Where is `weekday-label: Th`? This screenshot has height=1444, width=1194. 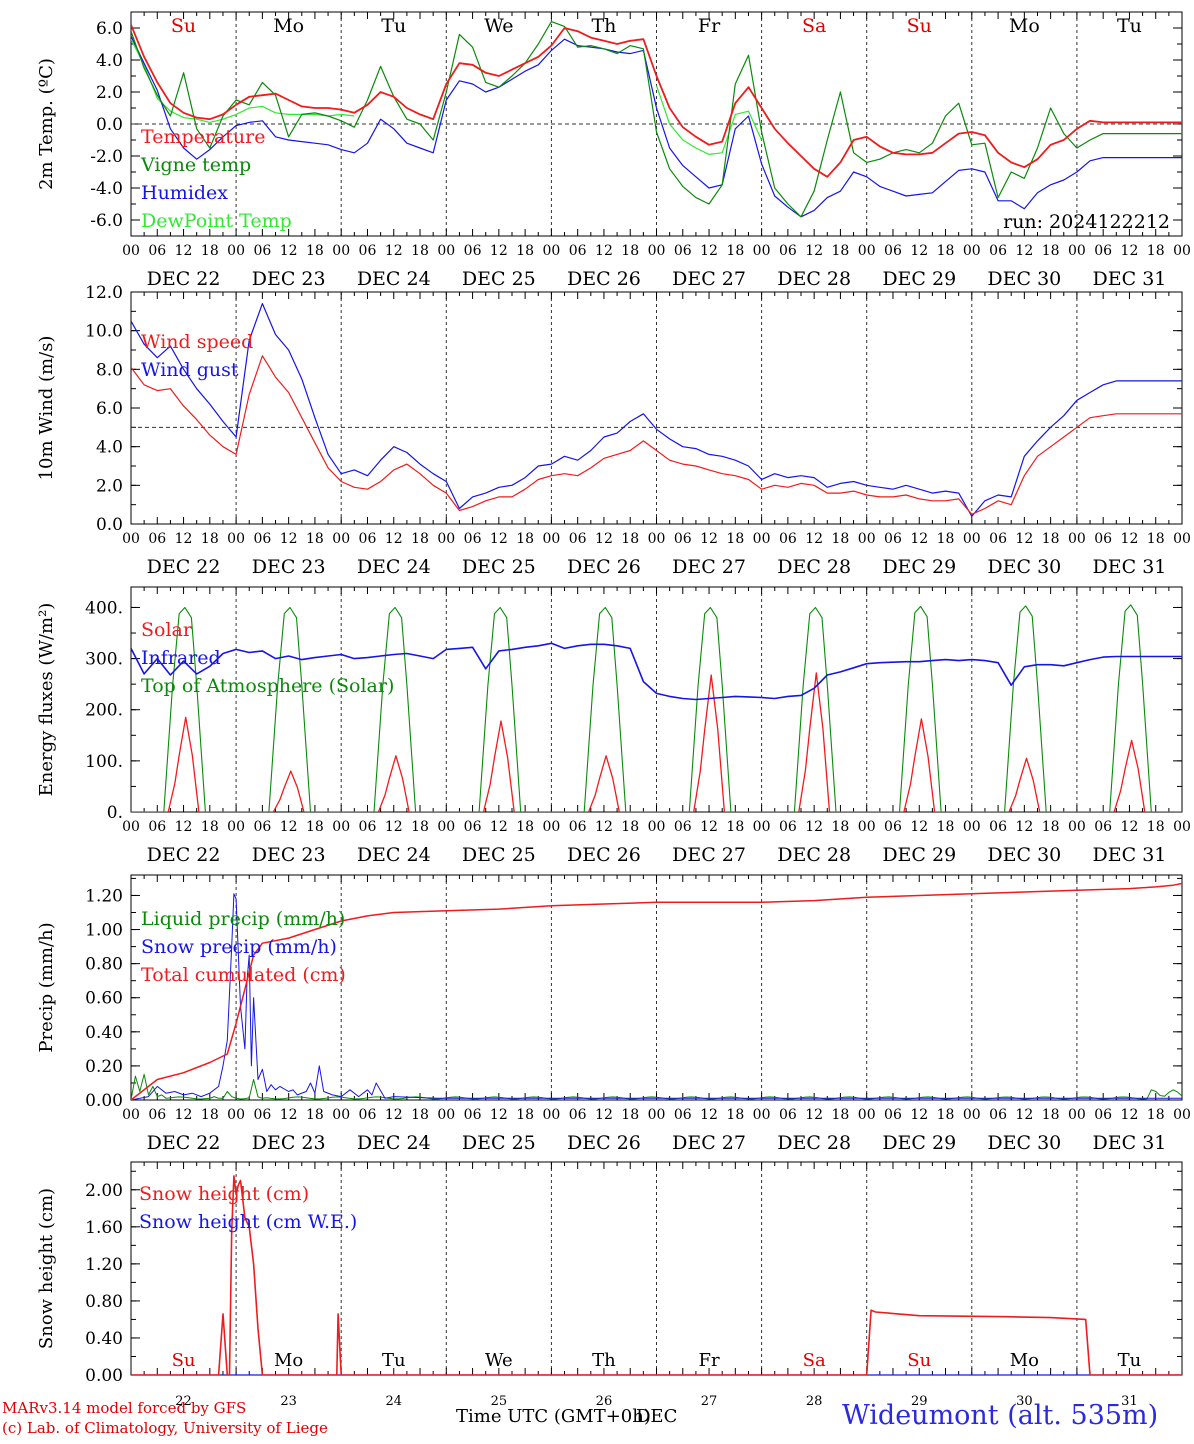 weekday-label: Th is located at coordinates (604, 1360).